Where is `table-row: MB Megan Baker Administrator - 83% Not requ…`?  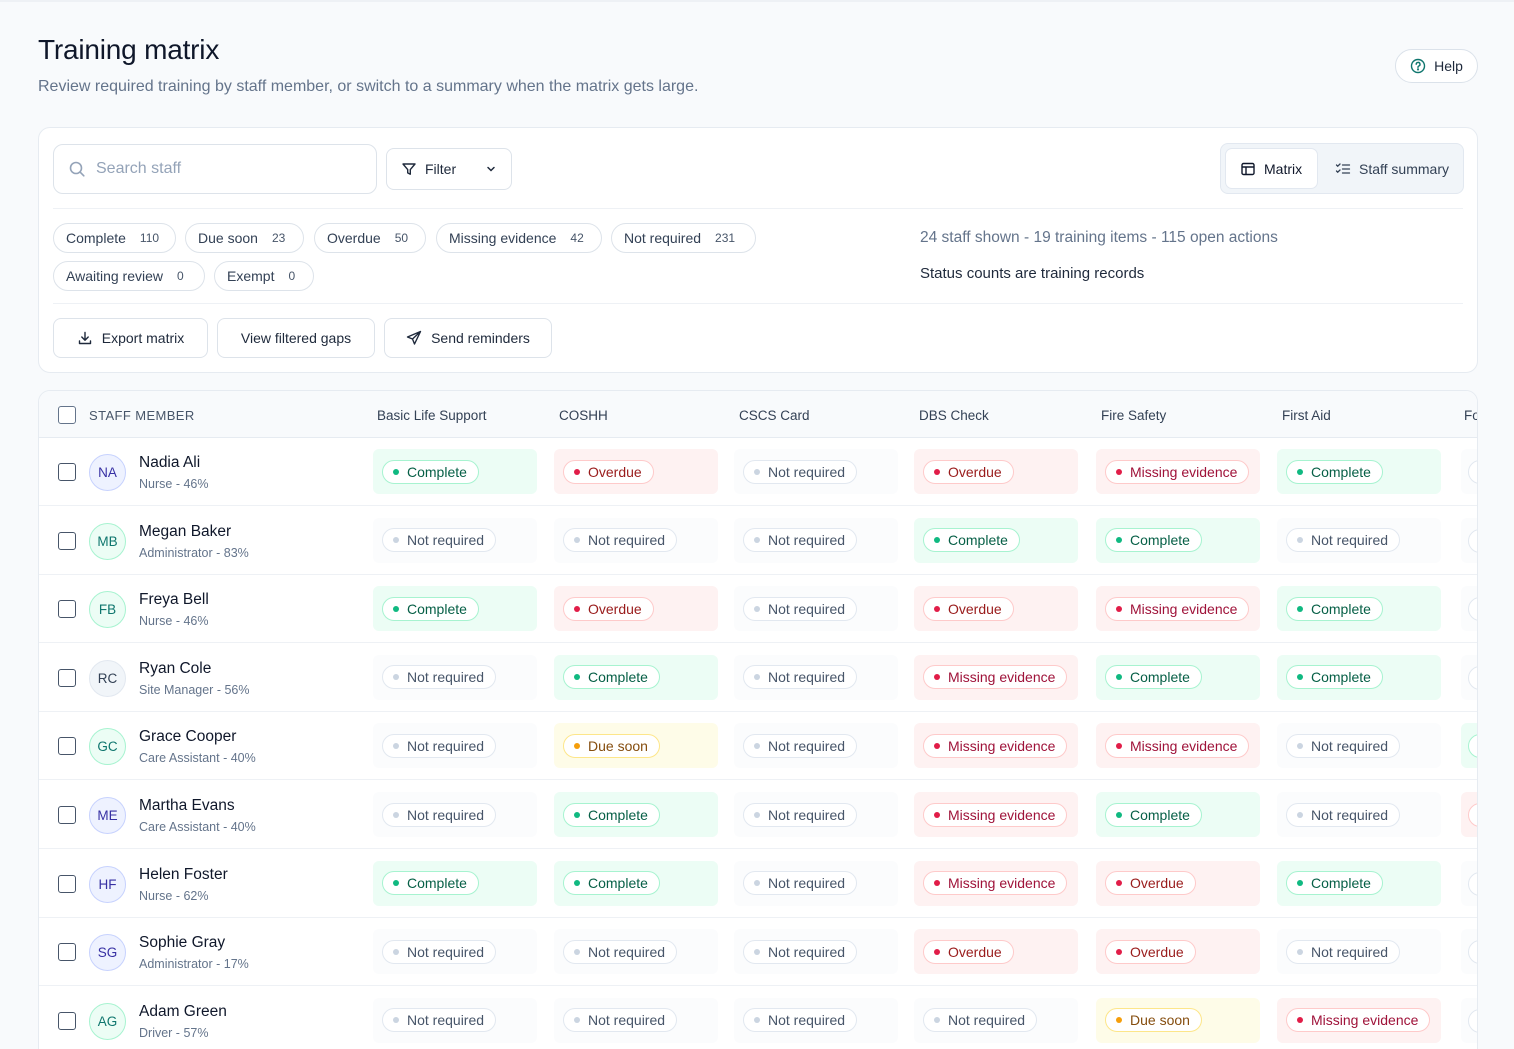 table-row: MB Megan Baker Administrator - 83% Not requ… is located at coordinates (758, 541).